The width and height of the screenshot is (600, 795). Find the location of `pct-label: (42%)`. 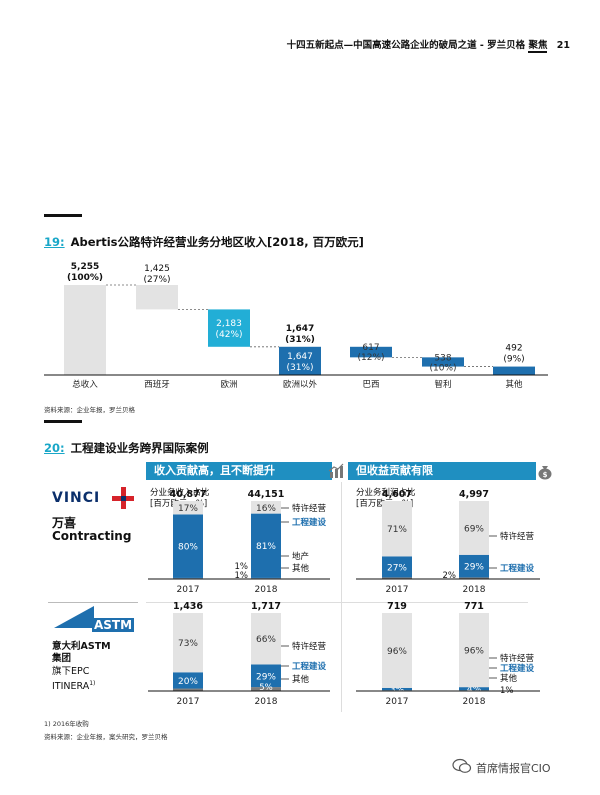

pct-label: (42%) is located at coordinates (228, 335).